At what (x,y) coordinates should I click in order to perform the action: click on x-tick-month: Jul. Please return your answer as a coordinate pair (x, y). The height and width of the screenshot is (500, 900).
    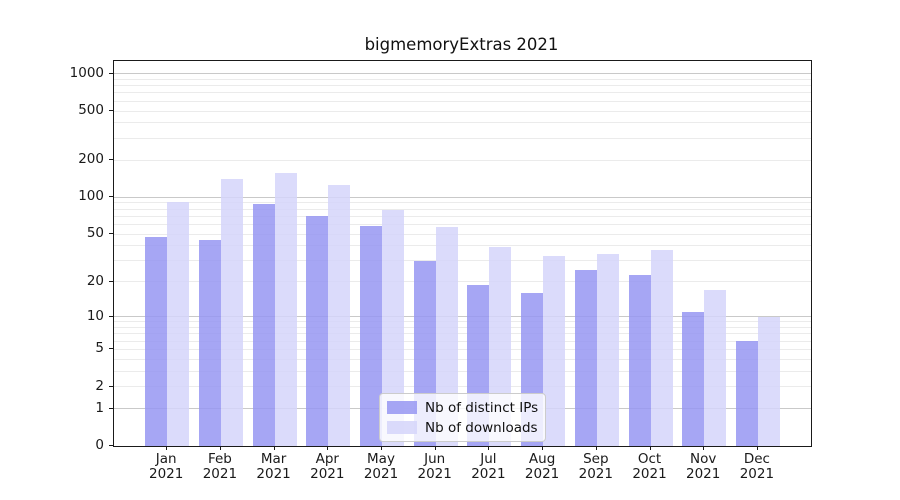
    Looking at the image, I should click on (488, 459).